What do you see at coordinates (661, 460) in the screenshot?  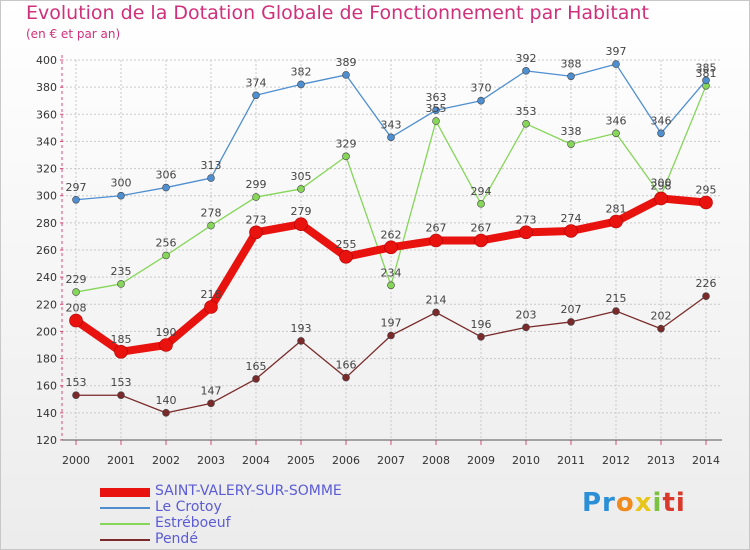 I see `x-tick-label-2013: 2013` at bounding box center [661, 460].